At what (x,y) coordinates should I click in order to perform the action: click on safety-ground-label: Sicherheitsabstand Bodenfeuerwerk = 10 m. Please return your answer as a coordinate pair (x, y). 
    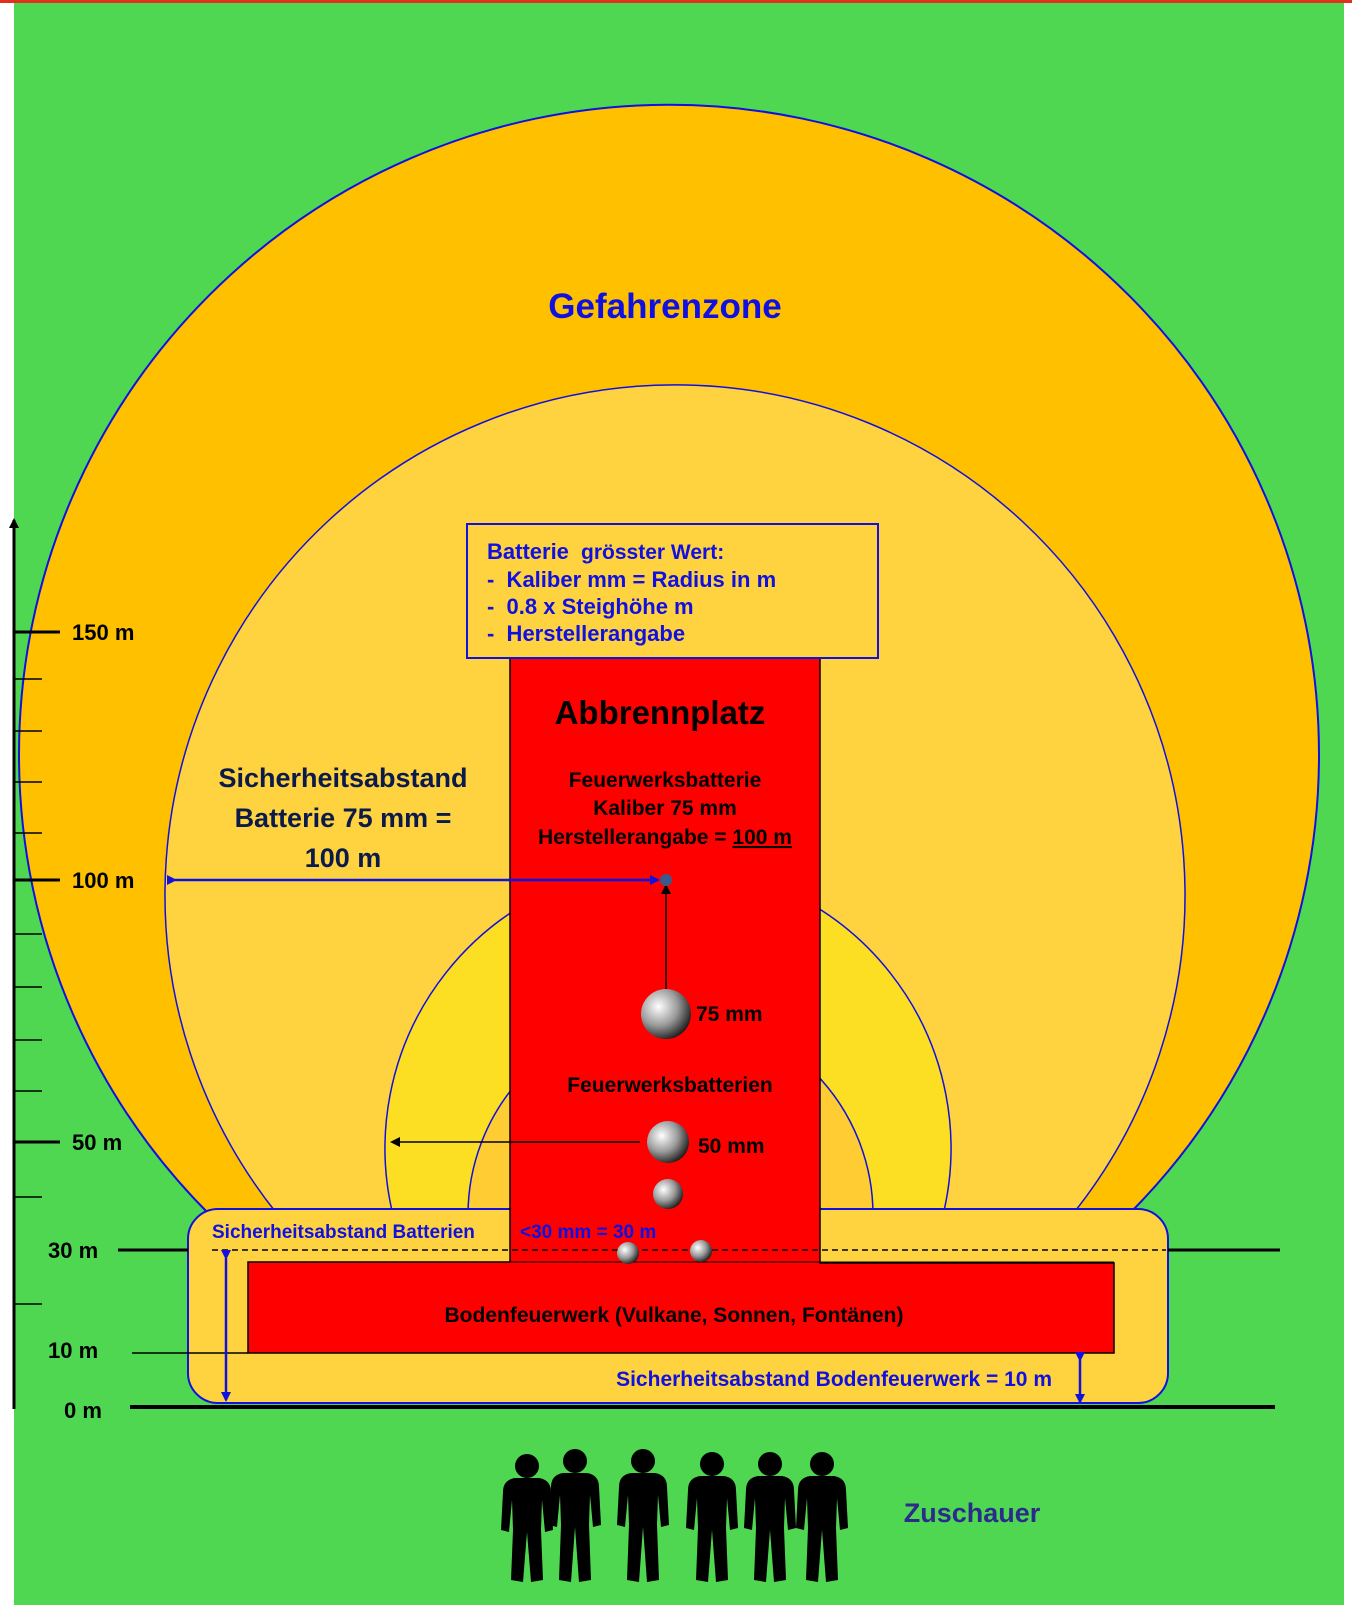
    Looking at the image, I should click on (834, 1379).